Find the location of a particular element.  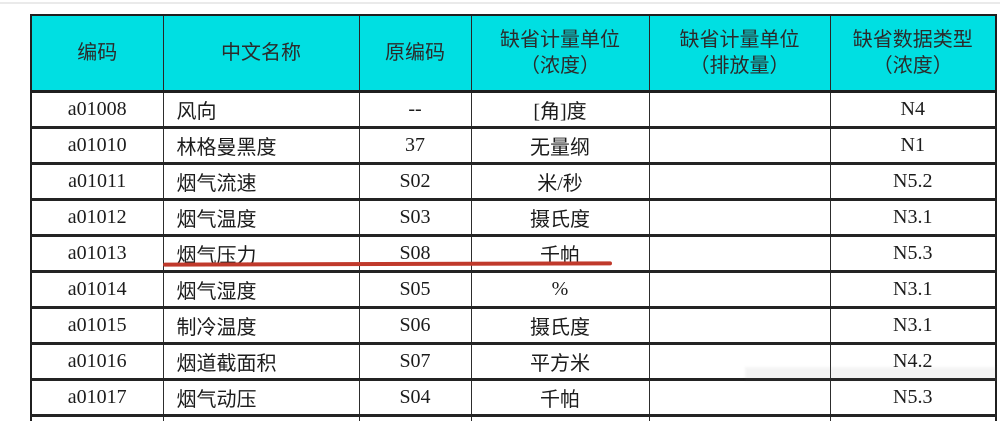

header-cell-unit-emission: 缺省计量单位 （排放量） is located at coordinates (739, 53).